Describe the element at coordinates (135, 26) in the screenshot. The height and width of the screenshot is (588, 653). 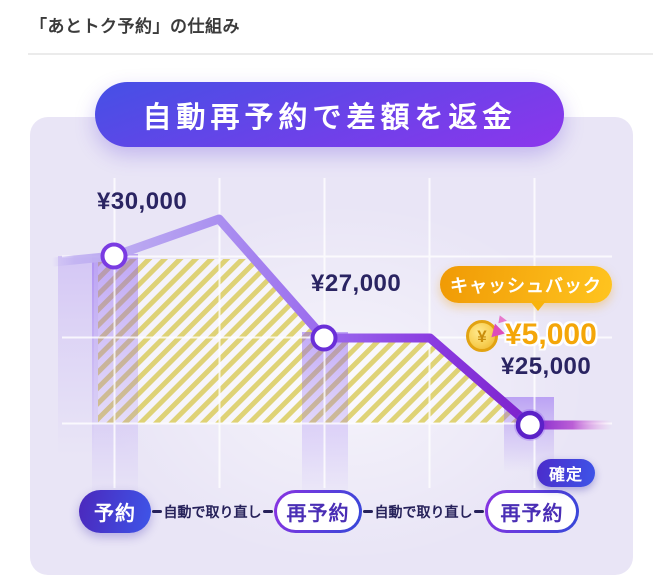
I see `page-title: 「あとトク予約」の仕組み` at that location.